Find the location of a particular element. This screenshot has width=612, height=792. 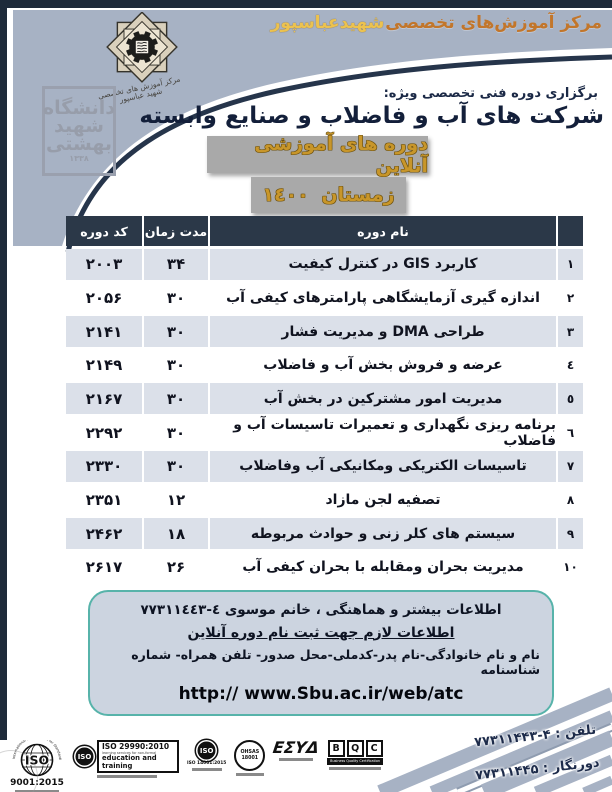

course-code: ۲۳۵۱ is located at coordinates (104, 500).